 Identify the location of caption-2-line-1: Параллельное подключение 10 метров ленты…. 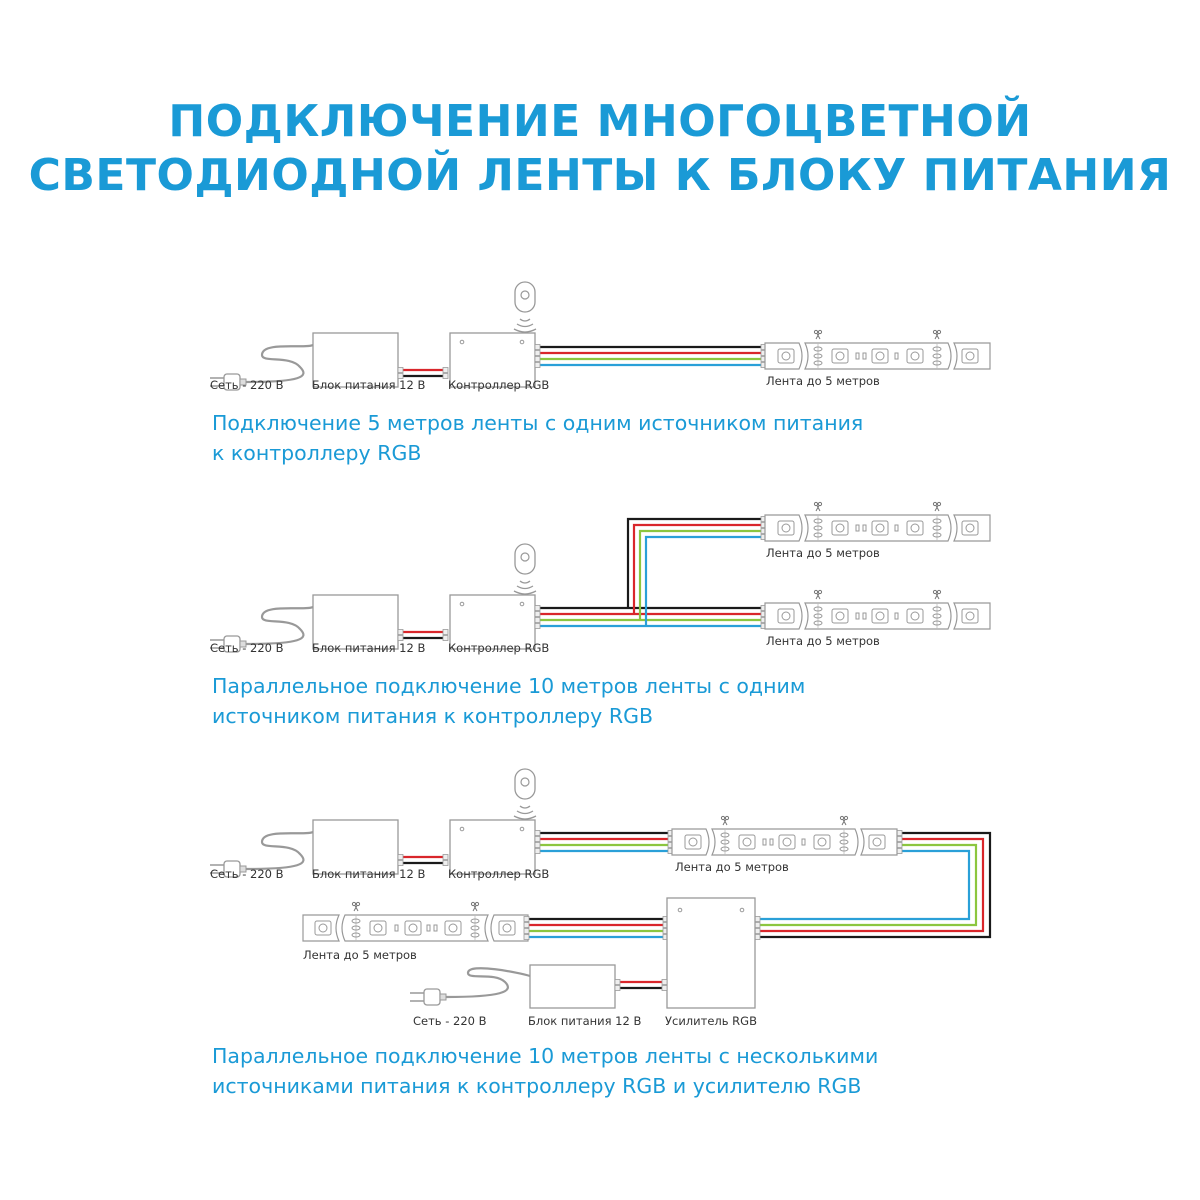
(509, 686).